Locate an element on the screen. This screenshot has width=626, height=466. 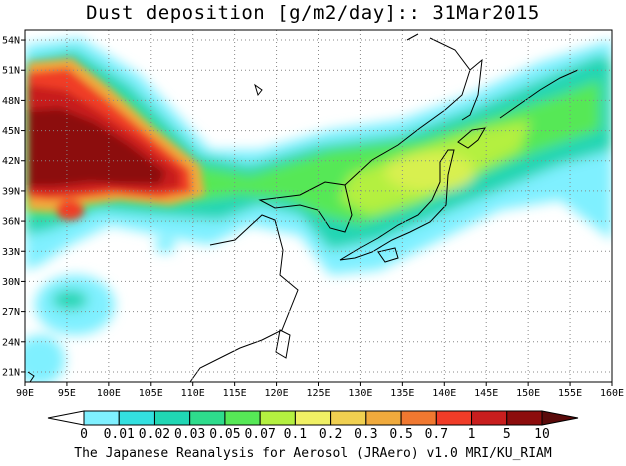
colorbar: 0 0.01 0.02 0.03 0.05 0.07 0.1 0.2 0.3 0.5 0.7 1 5 10 is located at coordinates (313, 426).